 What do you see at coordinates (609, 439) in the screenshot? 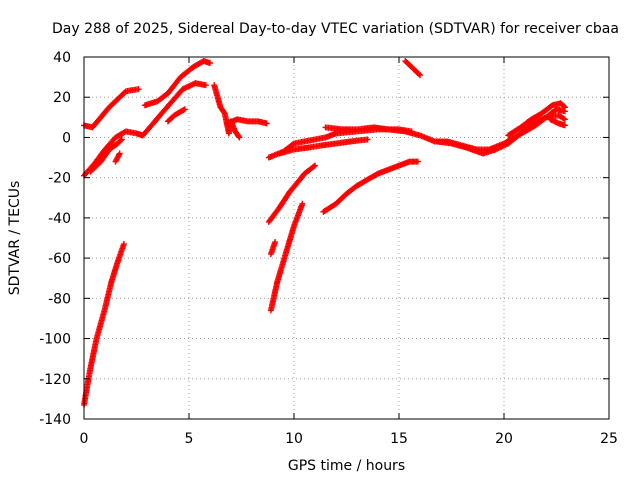
I see `x-tick-label: 25` at bounding box center [609, 439].